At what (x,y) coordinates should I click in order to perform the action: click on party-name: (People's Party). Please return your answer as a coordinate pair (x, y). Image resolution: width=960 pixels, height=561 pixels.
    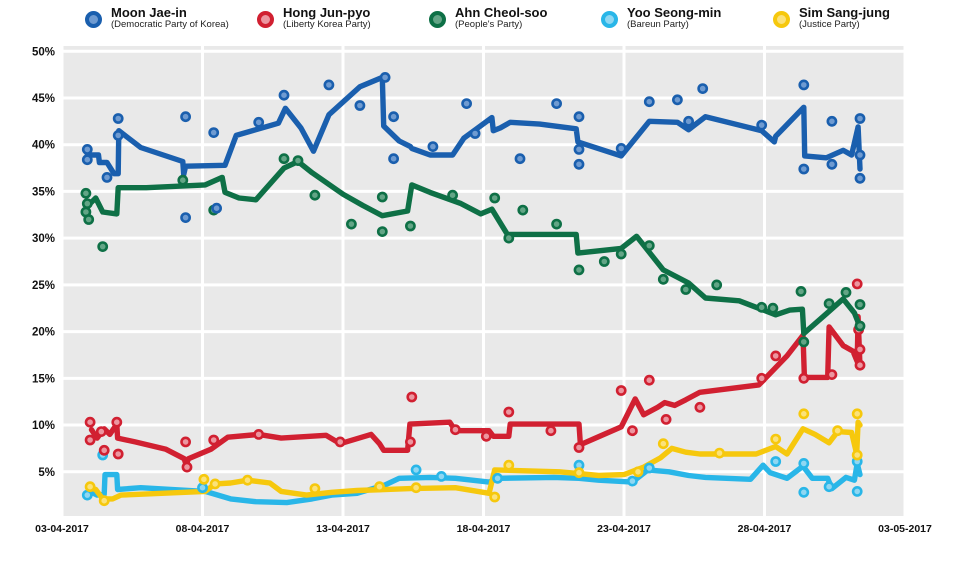
    Looking at the image, I should click on (489, 24).